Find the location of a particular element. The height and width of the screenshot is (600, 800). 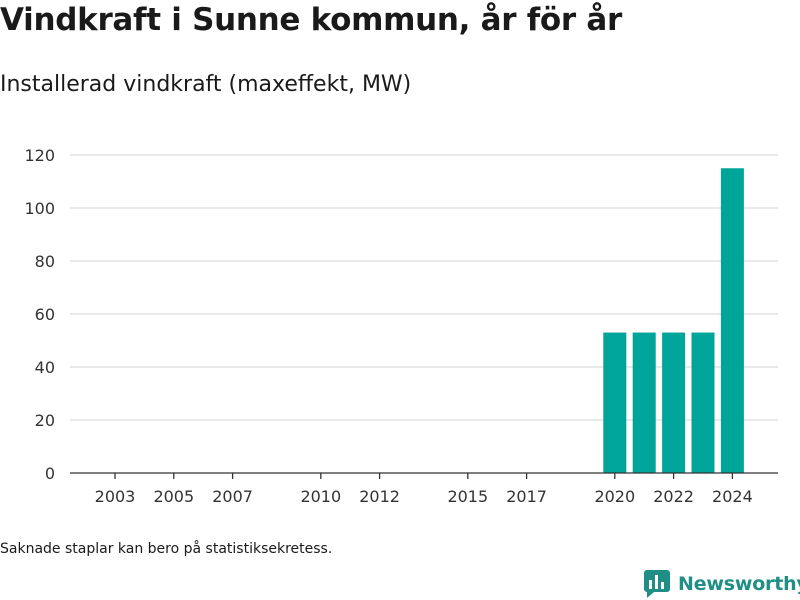

x-tick-label: 2022 is located at coordinates (673, 496).